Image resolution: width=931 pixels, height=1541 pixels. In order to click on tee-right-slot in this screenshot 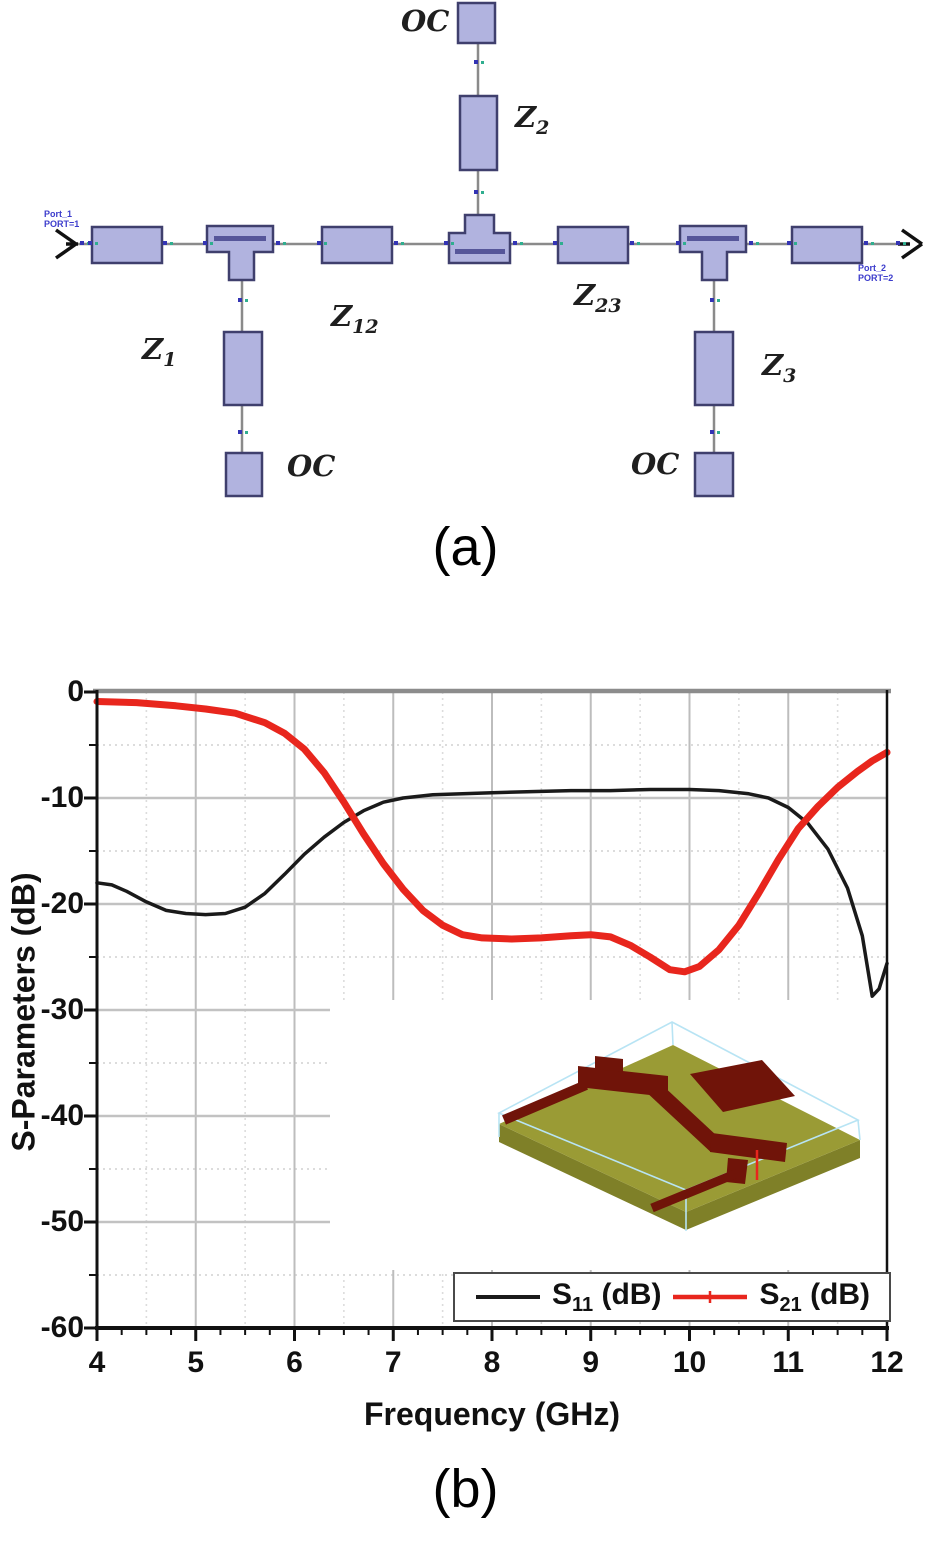, I will do `click(713, 238)`.